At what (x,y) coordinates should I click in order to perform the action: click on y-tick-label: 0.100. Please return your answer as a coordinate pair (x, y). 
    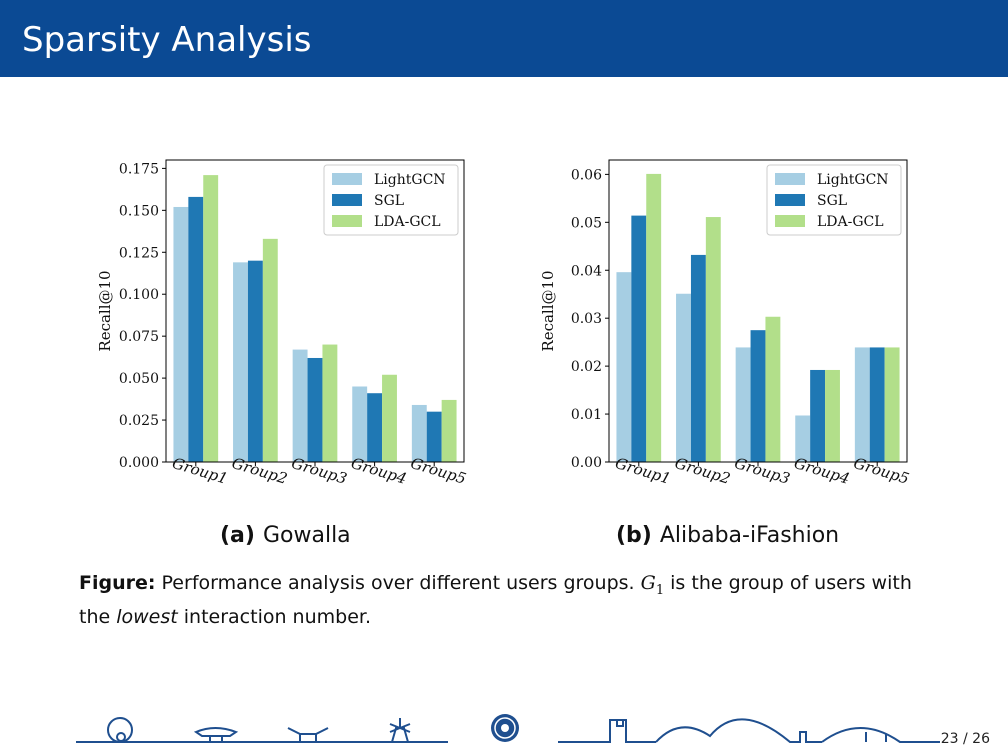
    Looking at the image, I should click on (139, 295).